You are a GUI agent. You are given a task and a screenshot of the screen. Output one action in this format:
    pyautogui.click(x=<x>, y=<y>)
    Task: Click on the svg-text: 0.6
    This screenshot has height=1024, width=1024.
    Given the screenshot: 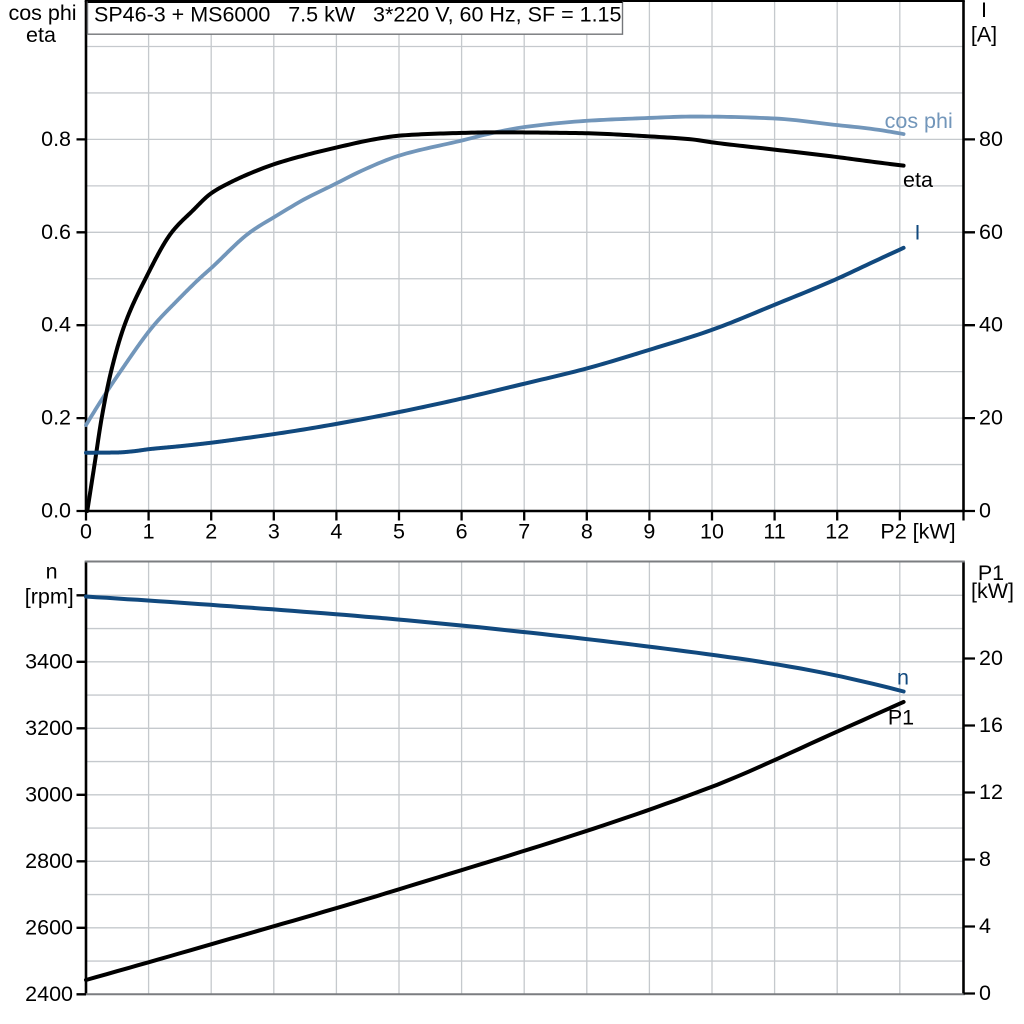 What is the action you would take?
    pyautogui.click(x=56, y=232)
    